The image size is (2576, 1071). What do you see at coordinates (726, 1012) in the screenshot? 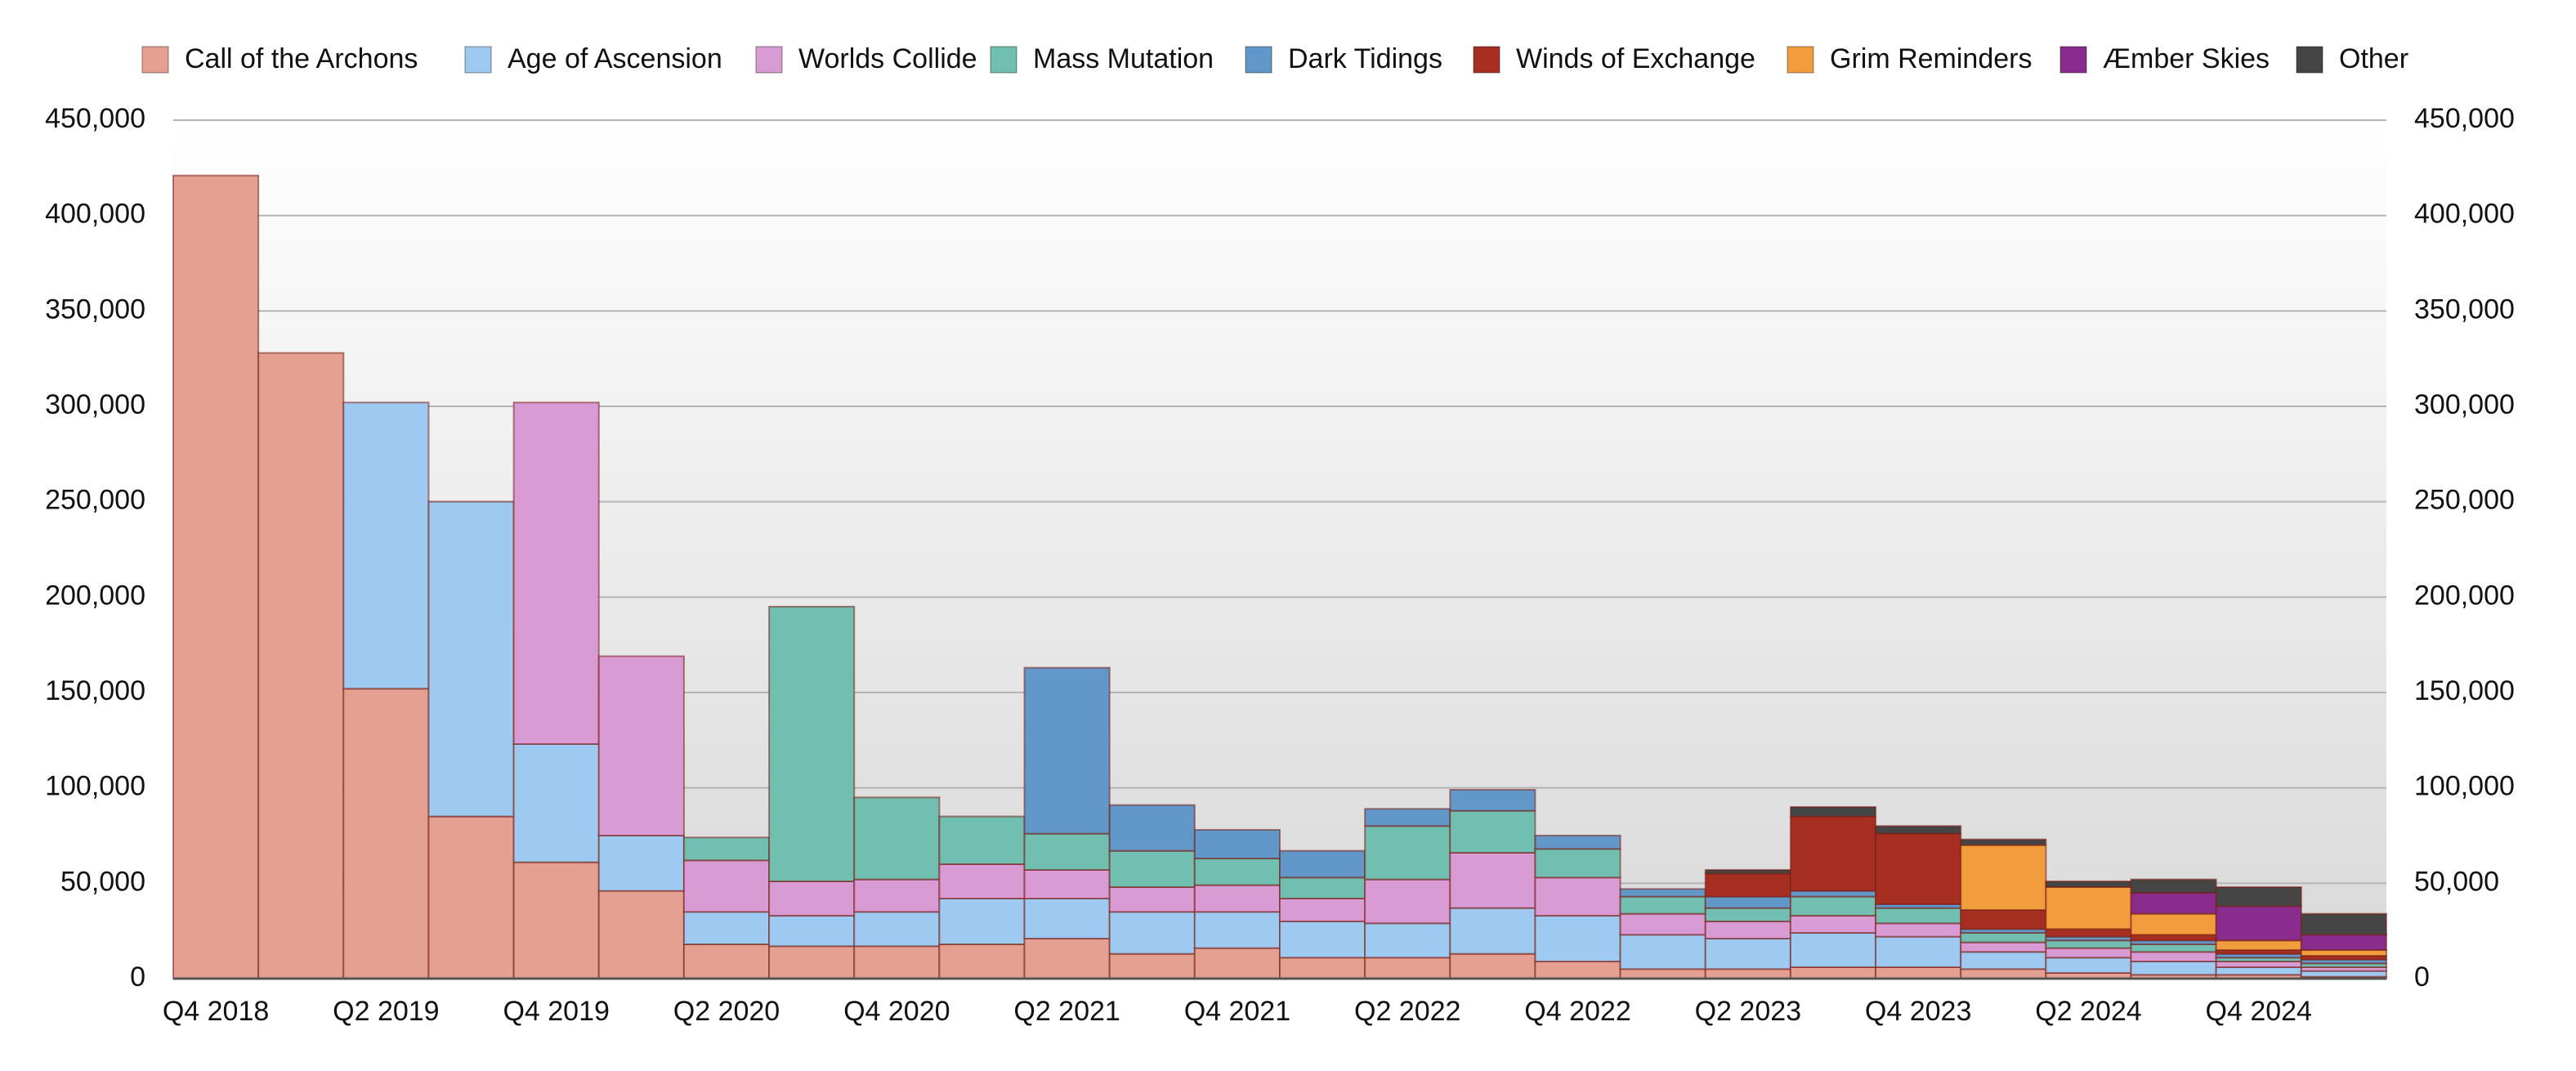
I see `x-tick-label: Q2 2020` at bounding box center [726, 1012].